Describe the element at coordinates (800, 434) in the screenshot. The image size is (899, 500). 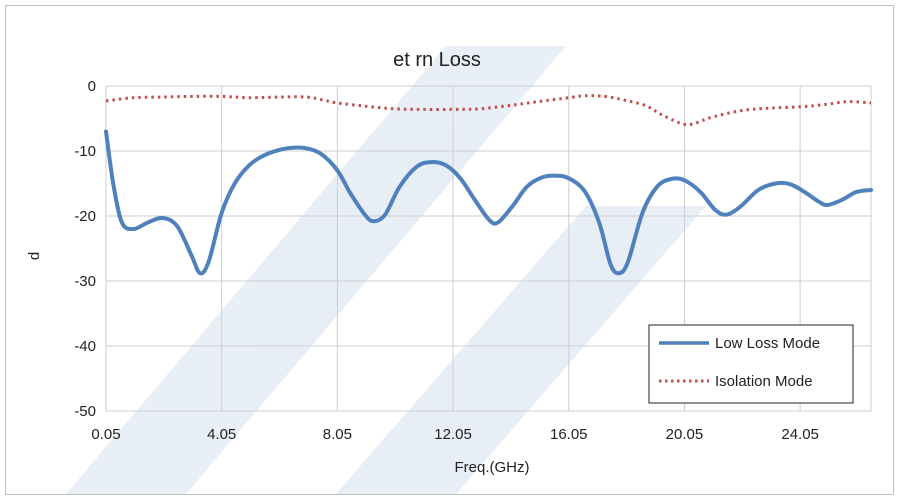
I see `x-tick-label: 24.05` at that location.